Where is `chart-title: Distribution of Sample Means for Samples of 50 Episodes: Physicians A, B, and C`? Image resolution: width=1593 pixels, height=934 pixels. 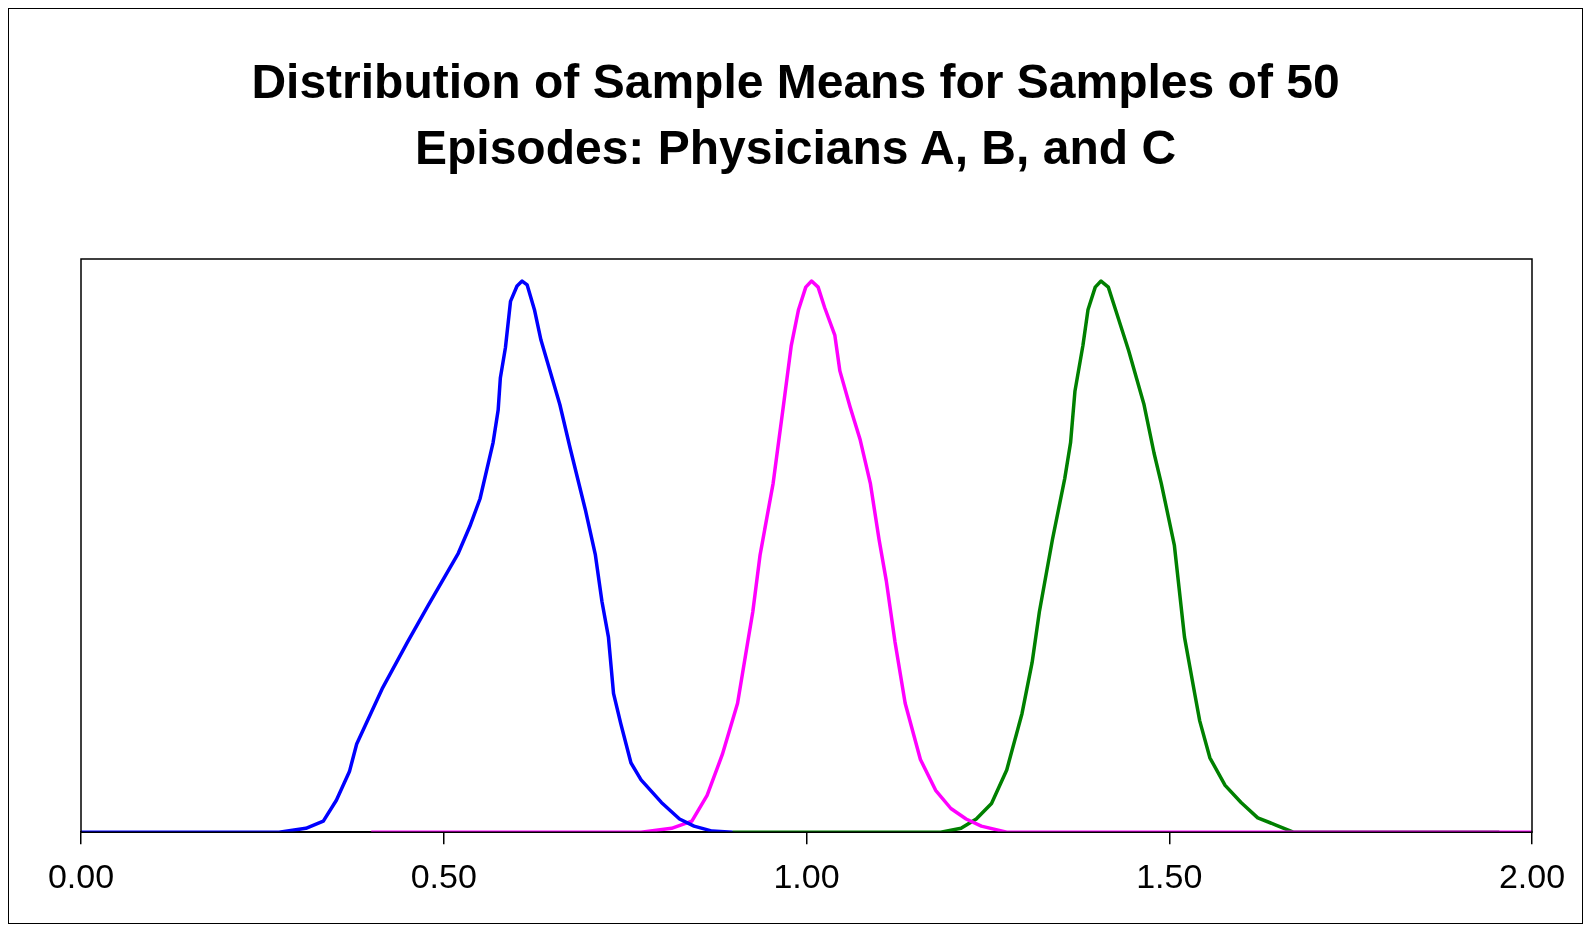 chart-title: Distribution of Sample Means for Samples of 50 Episodes: Physicians A, B, and C is located at coordinates (795, 115).